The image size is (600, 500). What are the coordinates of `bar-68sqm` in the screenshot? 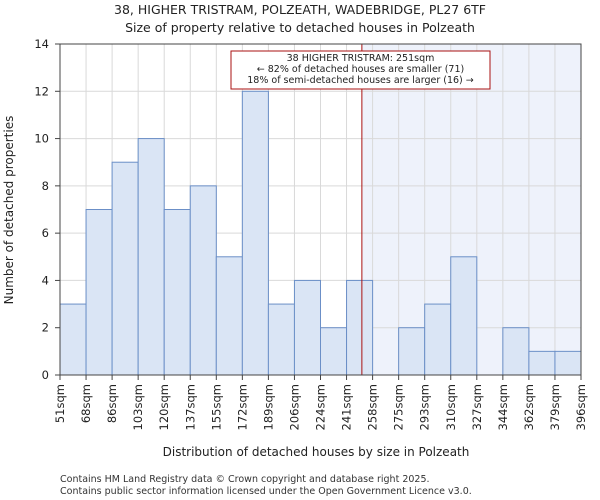 It's located at (99, 292).